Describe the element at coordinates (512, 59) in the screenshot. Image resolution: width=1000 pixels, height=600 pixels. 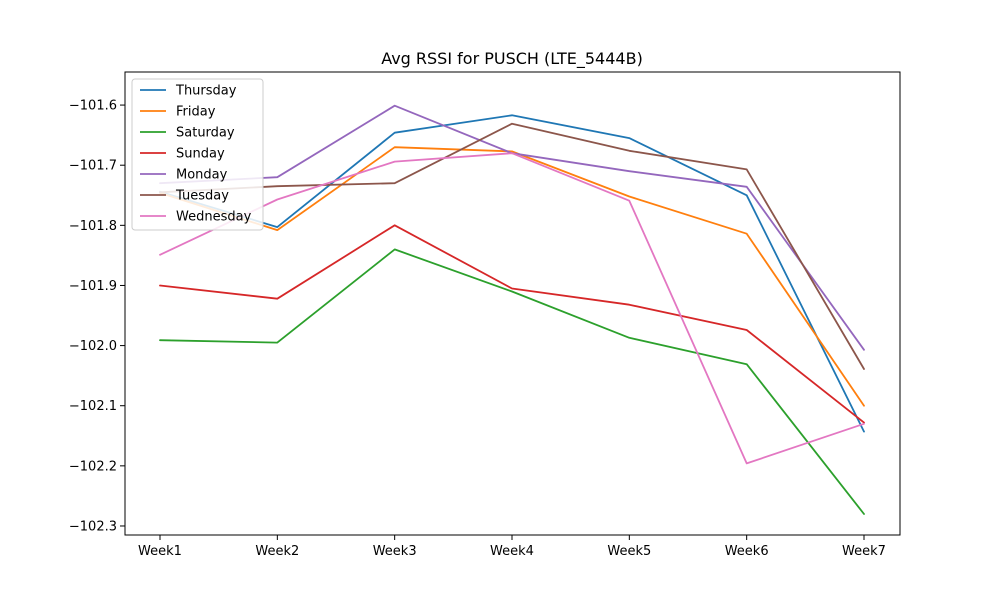
I see `chart-title: Avg RSSI for PUSCH (LTE_5444B)` at that location.